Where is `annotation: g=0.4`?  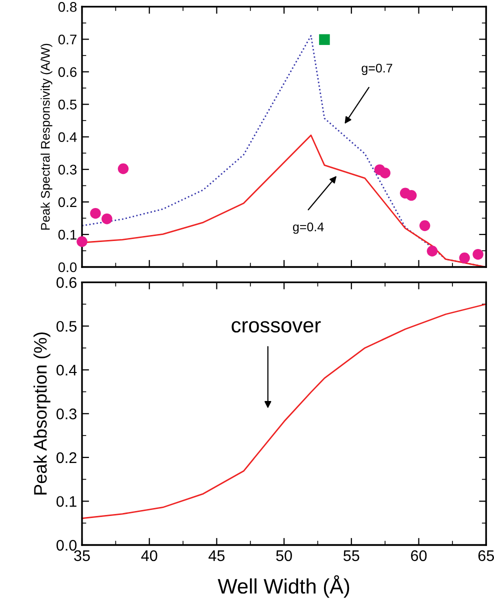 annotation: g=0.4 is located at coordinates (308, 228).